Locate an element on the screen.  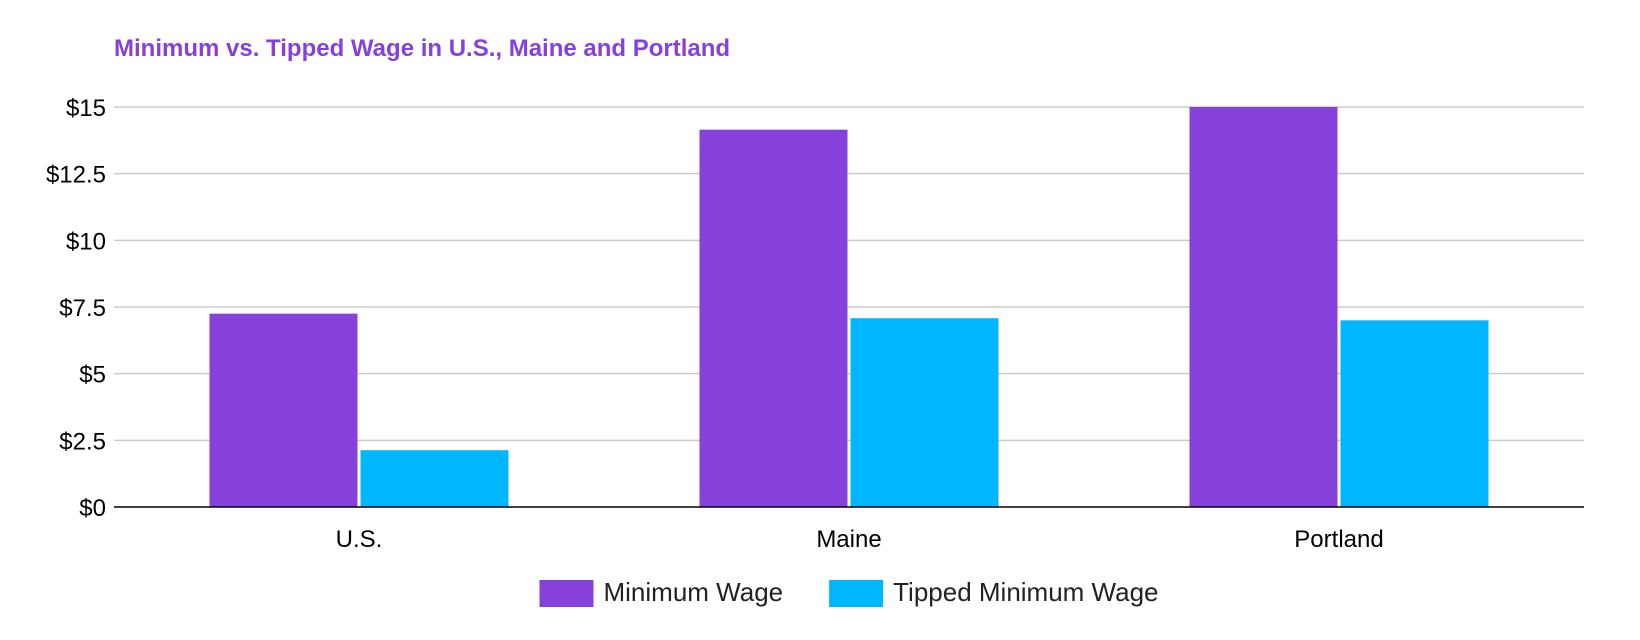
legend-swatch-minimum-wage is located at coordinates (566, 593).